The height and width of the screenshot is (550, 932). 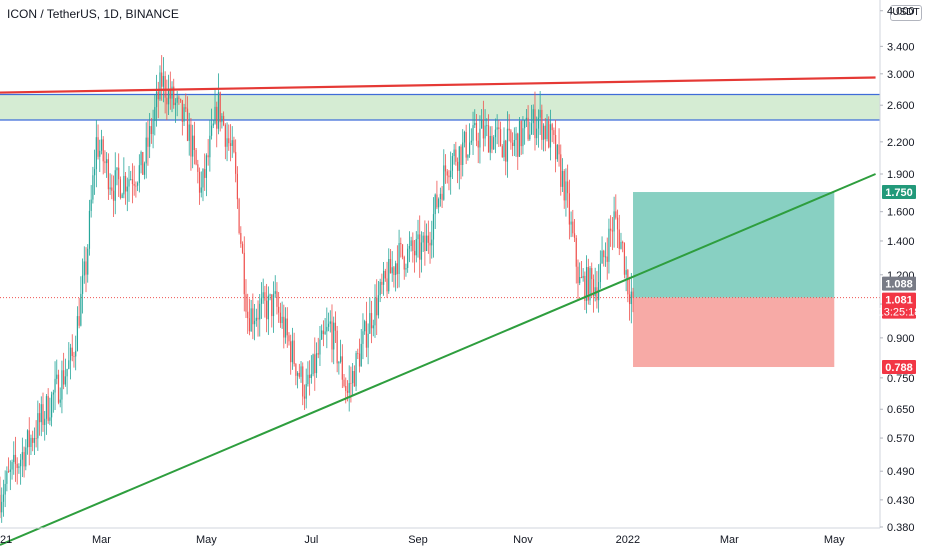 I want to click on resistance-trendline, so click(x=438, y=85).